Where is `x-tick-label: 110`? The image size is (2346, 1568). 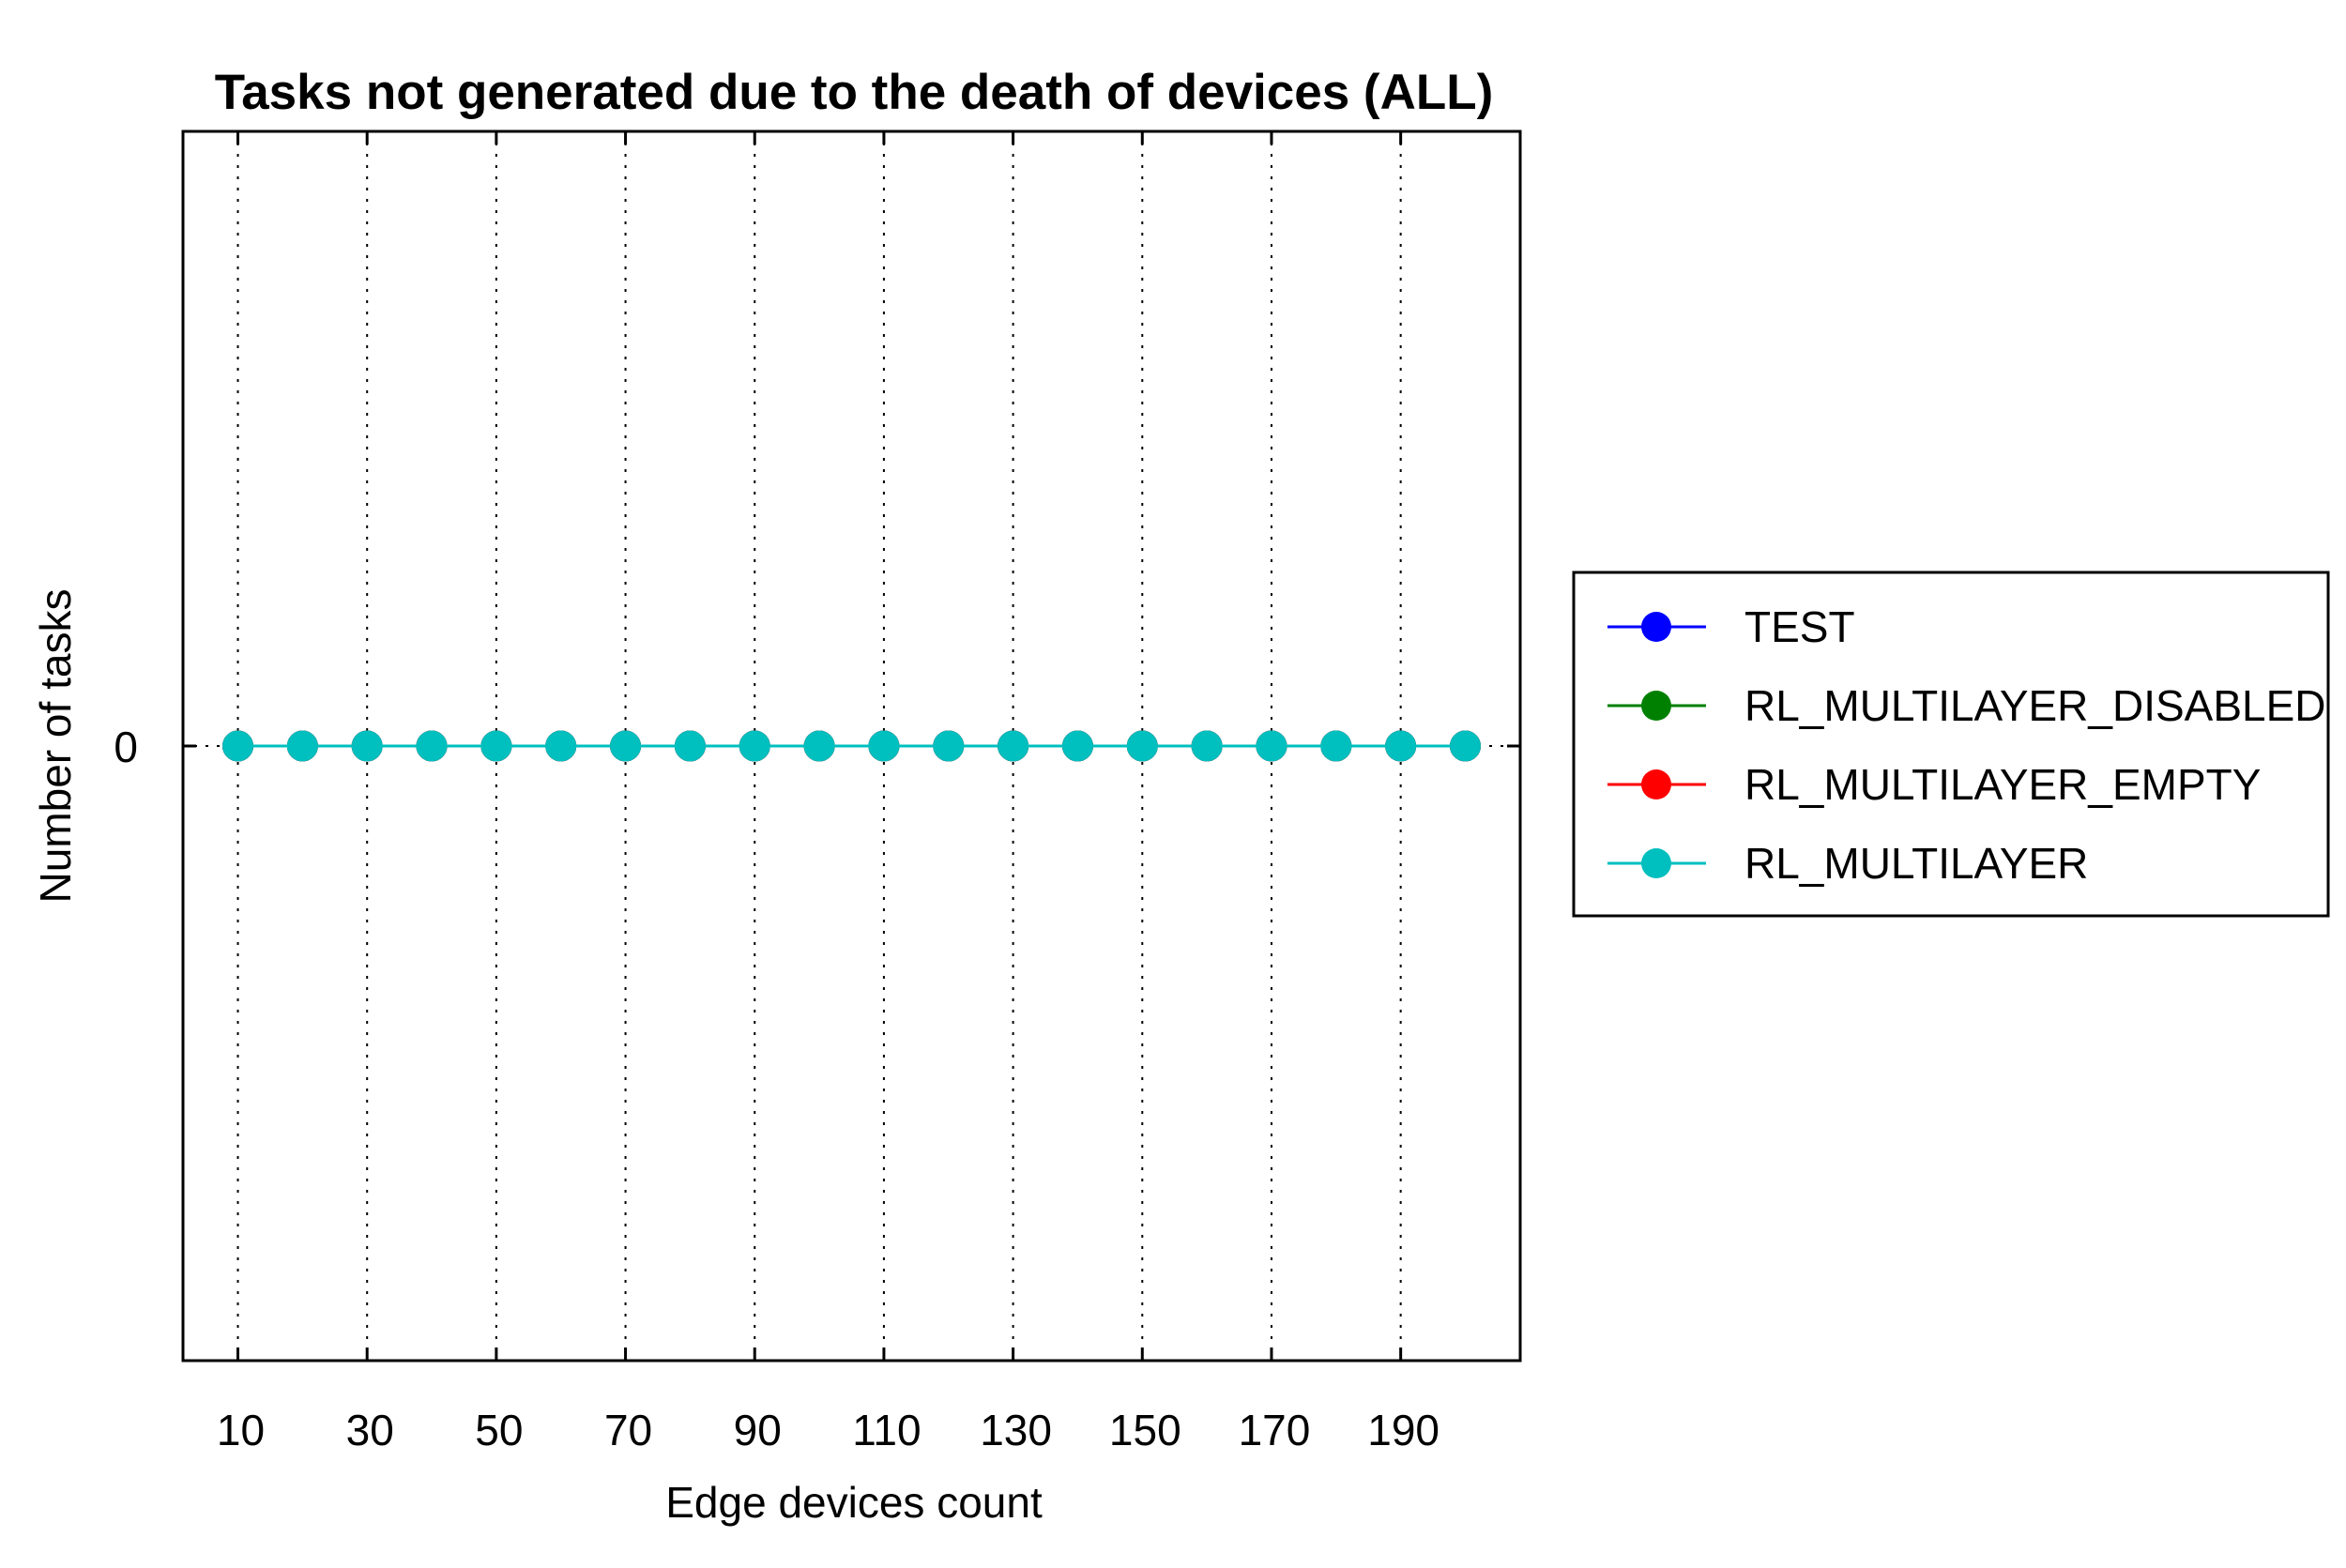
x-tick-label: 110 is located at coordinates (886, 1430).